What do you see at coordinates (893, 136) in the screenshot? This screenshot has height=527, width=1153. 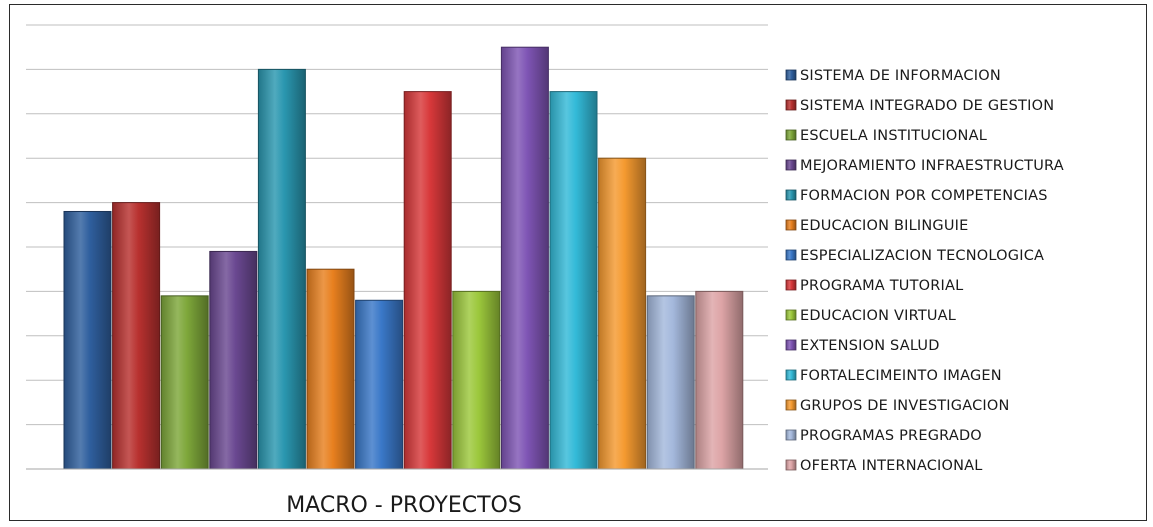 I see `legend-label: ESCUELA INSTITUCIONAL` at bounding box center [893, 136].